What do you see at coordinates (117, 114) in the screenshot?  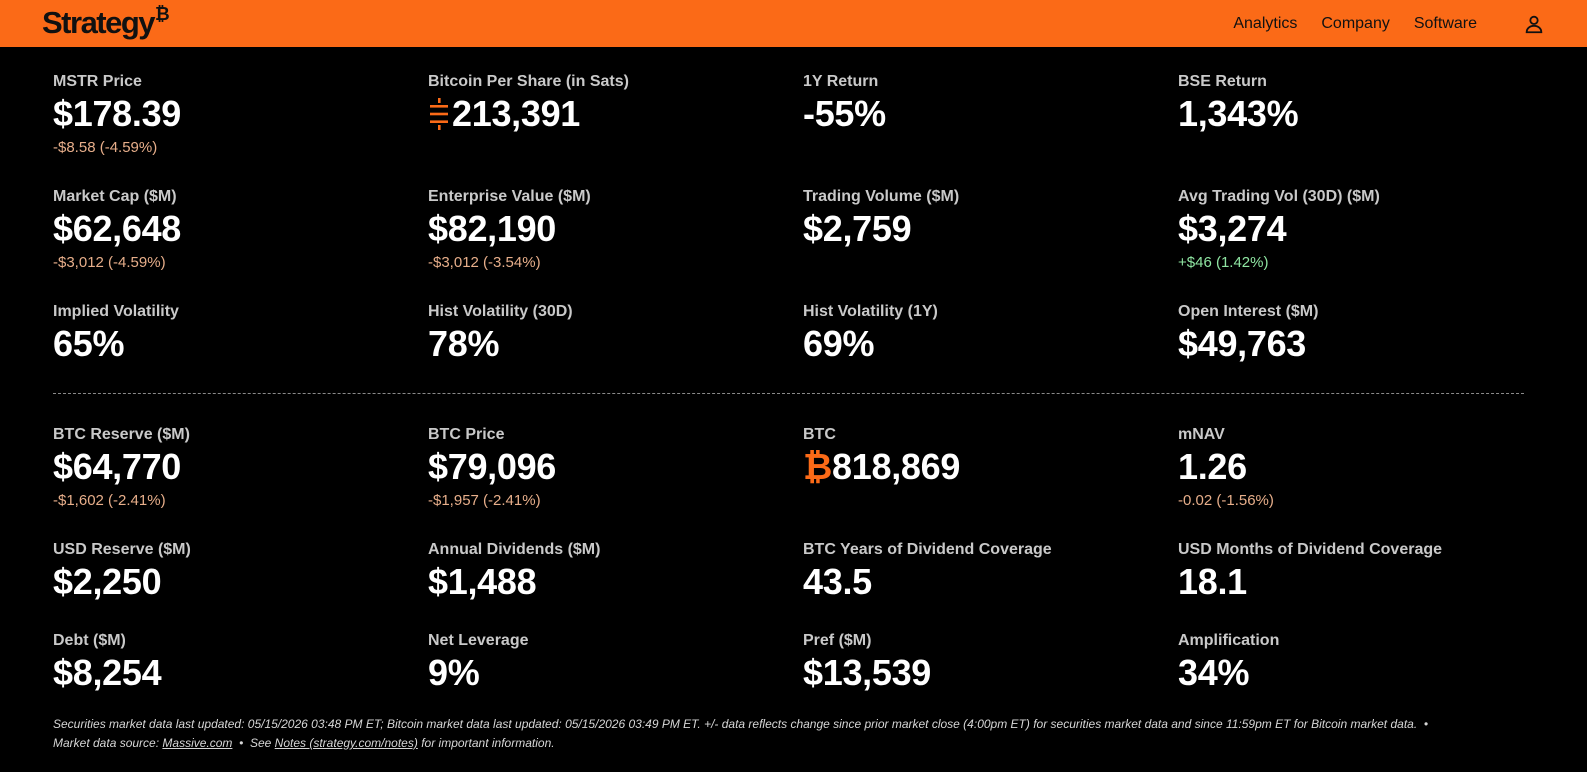 I see `metric-mstr-price: MSTR Price $178.39 -$8.58 (-4.59%)` at bounding box center [117, 114].